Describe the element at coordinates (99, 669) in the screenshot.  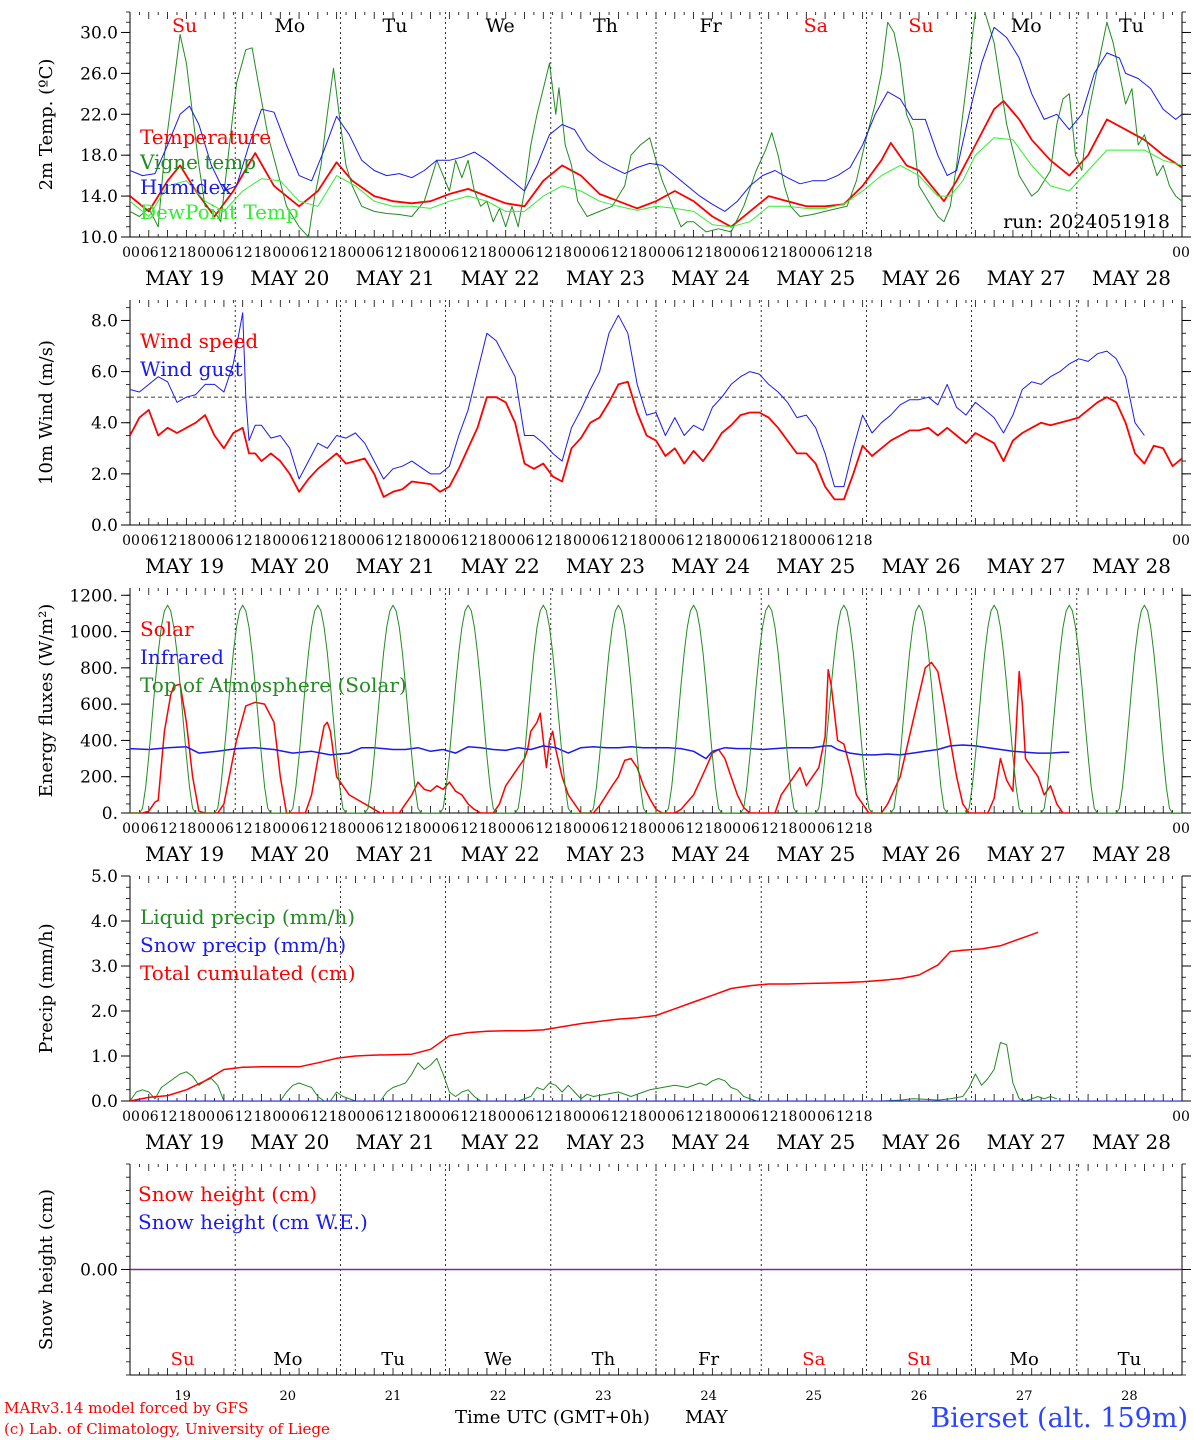
I see `y-tick-label: 800.` at that location.